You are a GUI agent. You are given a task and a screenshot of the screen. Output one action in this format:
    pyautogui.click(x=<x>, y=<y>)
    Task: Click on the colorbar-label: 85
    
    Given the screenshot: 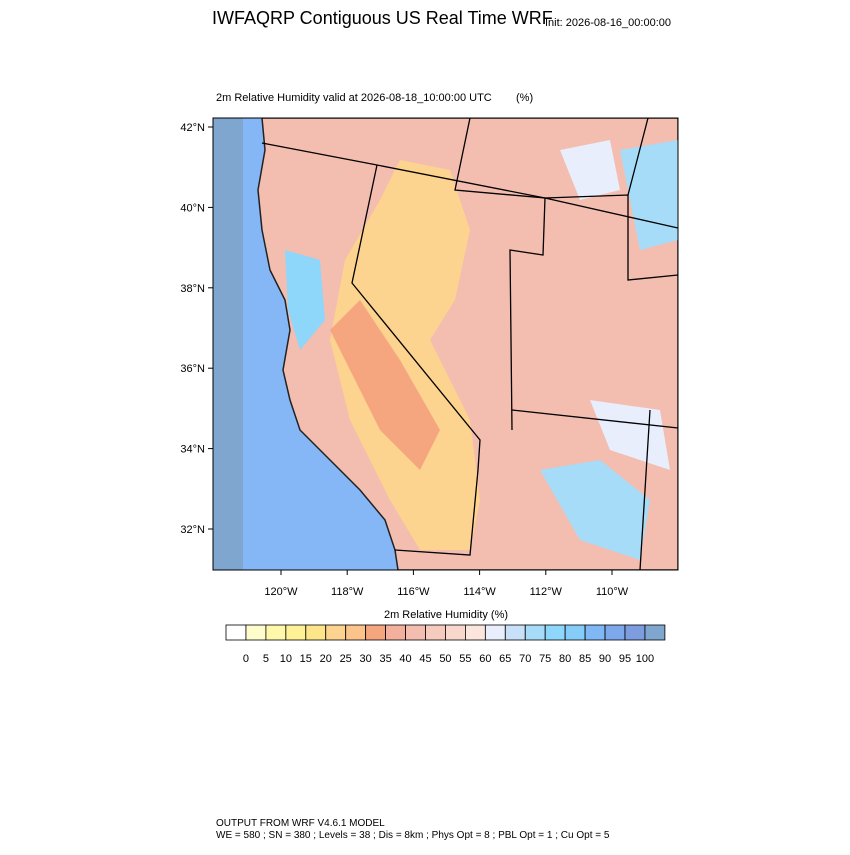 What is the action you would take?
    pyautogui.click(x=585, y=659)
    